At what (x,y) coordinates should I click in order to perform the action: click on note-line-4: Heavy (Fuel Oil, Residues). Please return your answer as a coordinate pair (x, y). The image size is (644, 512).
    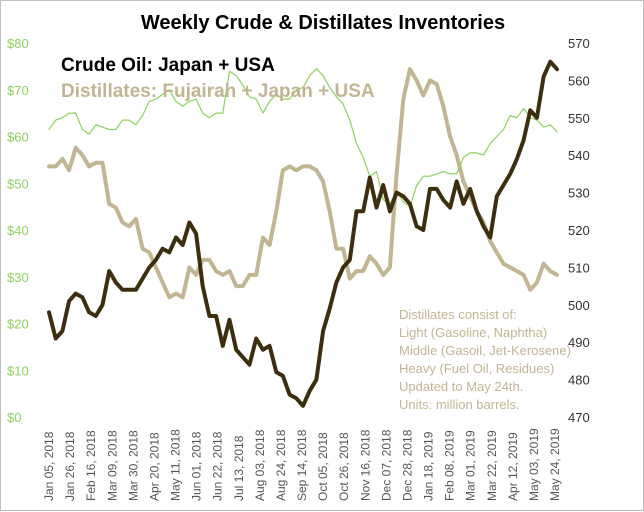
    Looking at the image, I should click on (476, 368).